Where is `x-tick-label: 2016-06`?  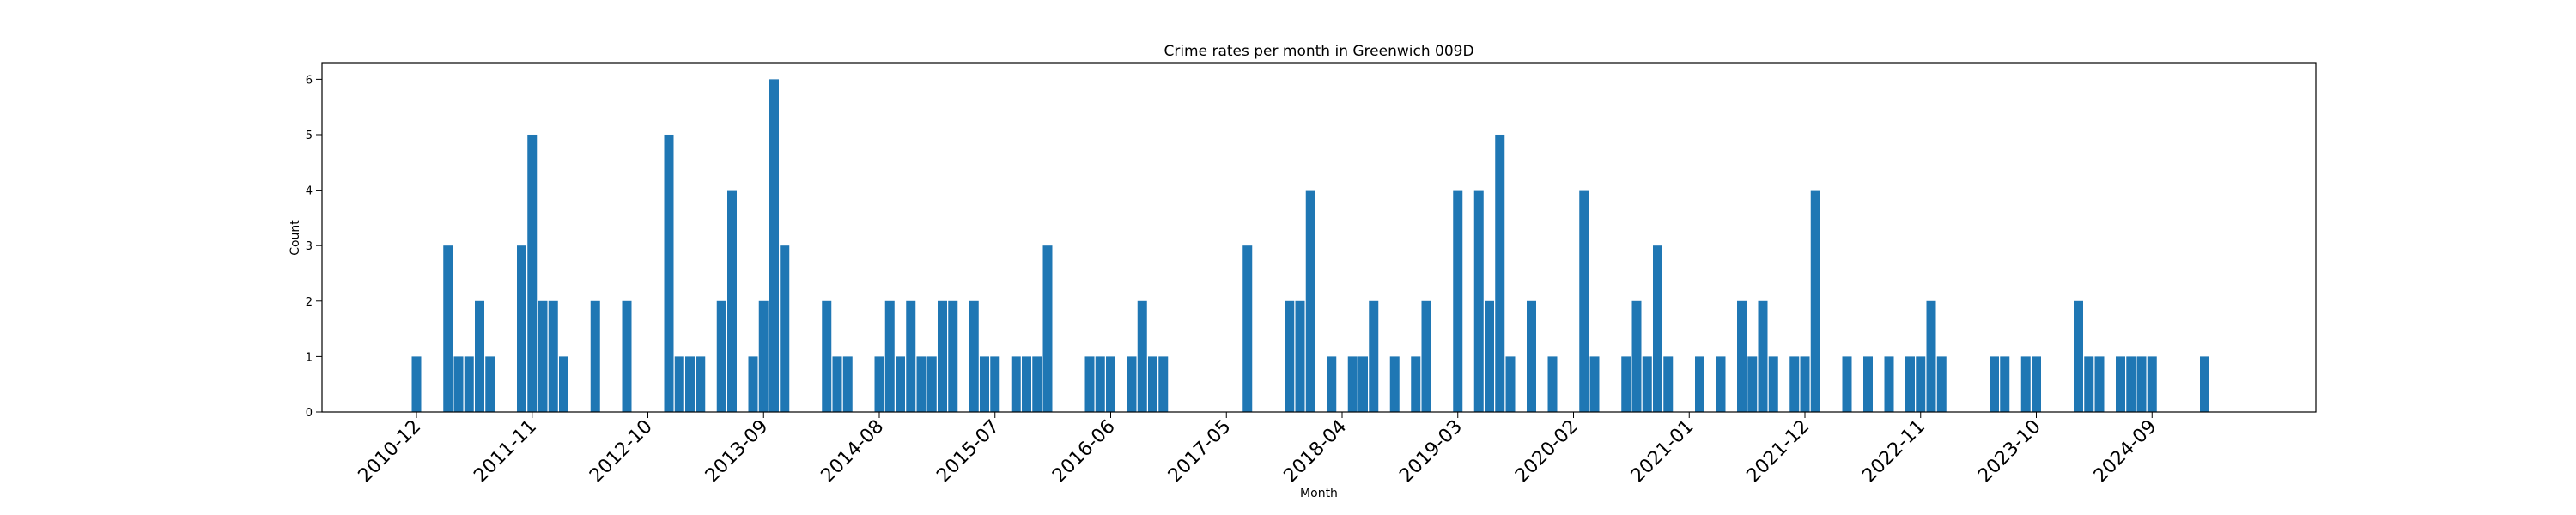
x-tick-label: 2016-06 is located at coordinates (1084, 452).